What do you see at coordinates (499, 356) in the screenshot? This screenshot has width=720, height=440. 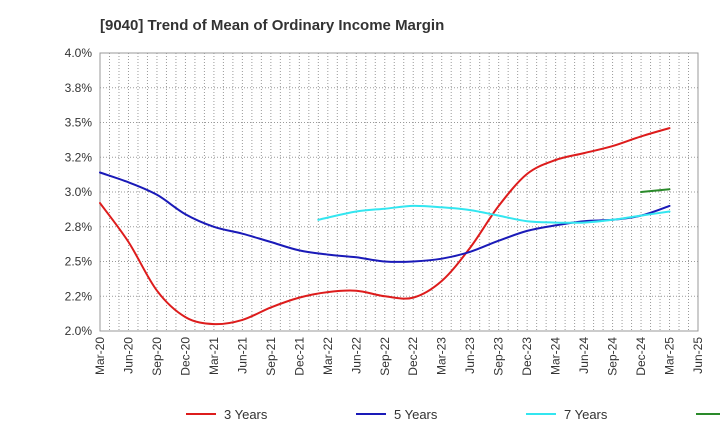 I see `x-tick-label: Sep-23` at bounding box center [499, 356].